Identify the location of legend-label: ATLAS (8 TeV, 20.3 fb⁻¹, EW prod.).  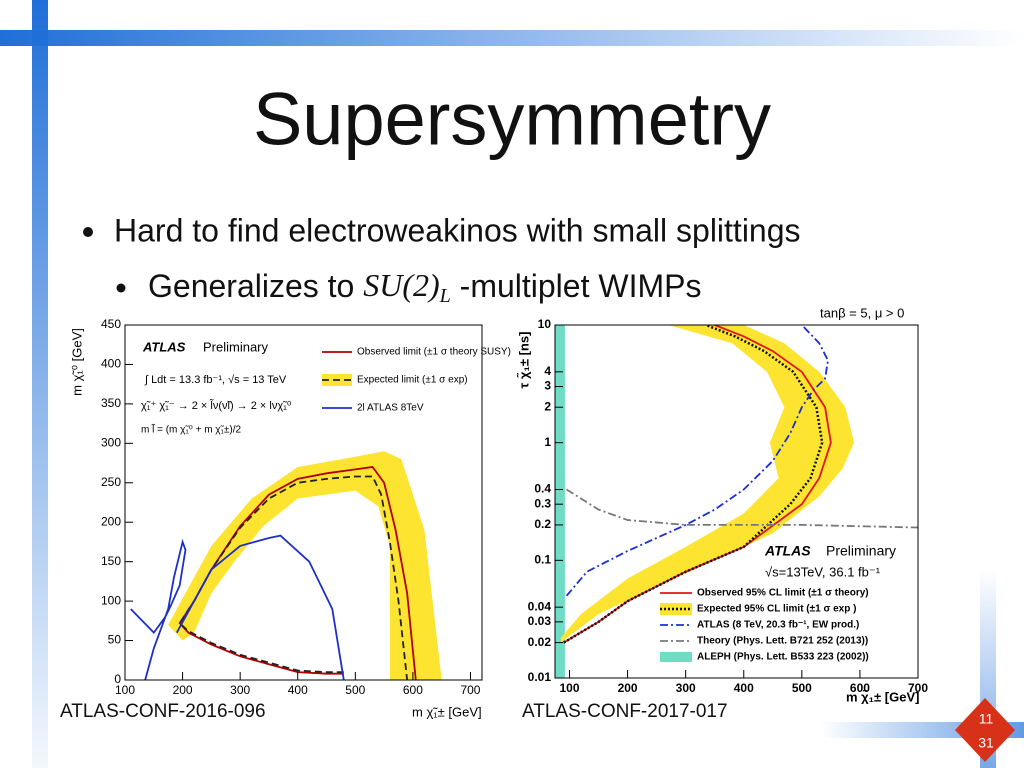
(778, 625).